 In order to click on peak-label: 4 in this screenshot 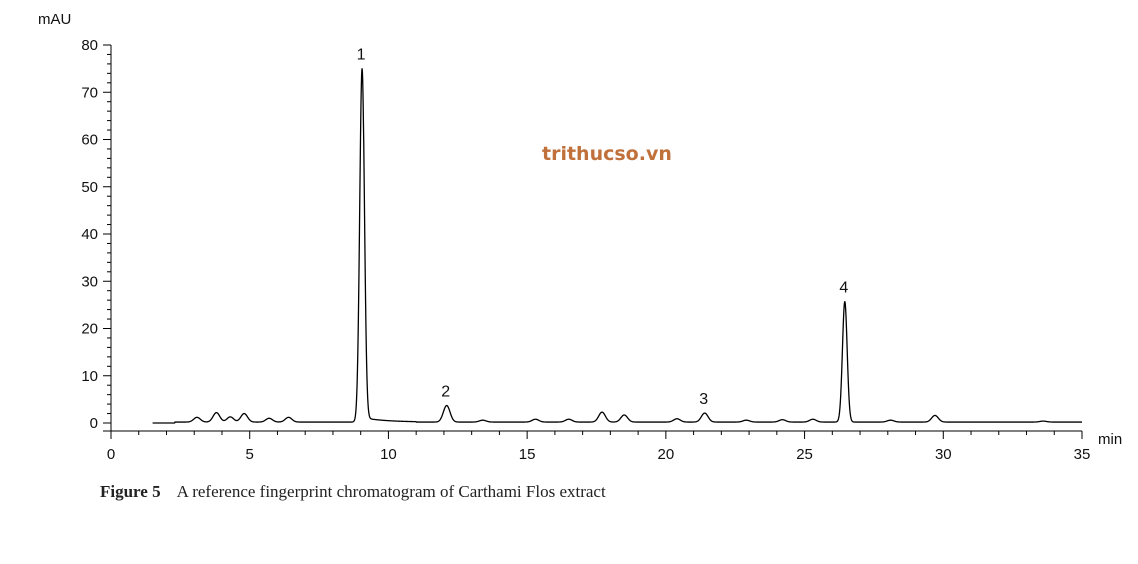, I will do `click(843, 288)`.